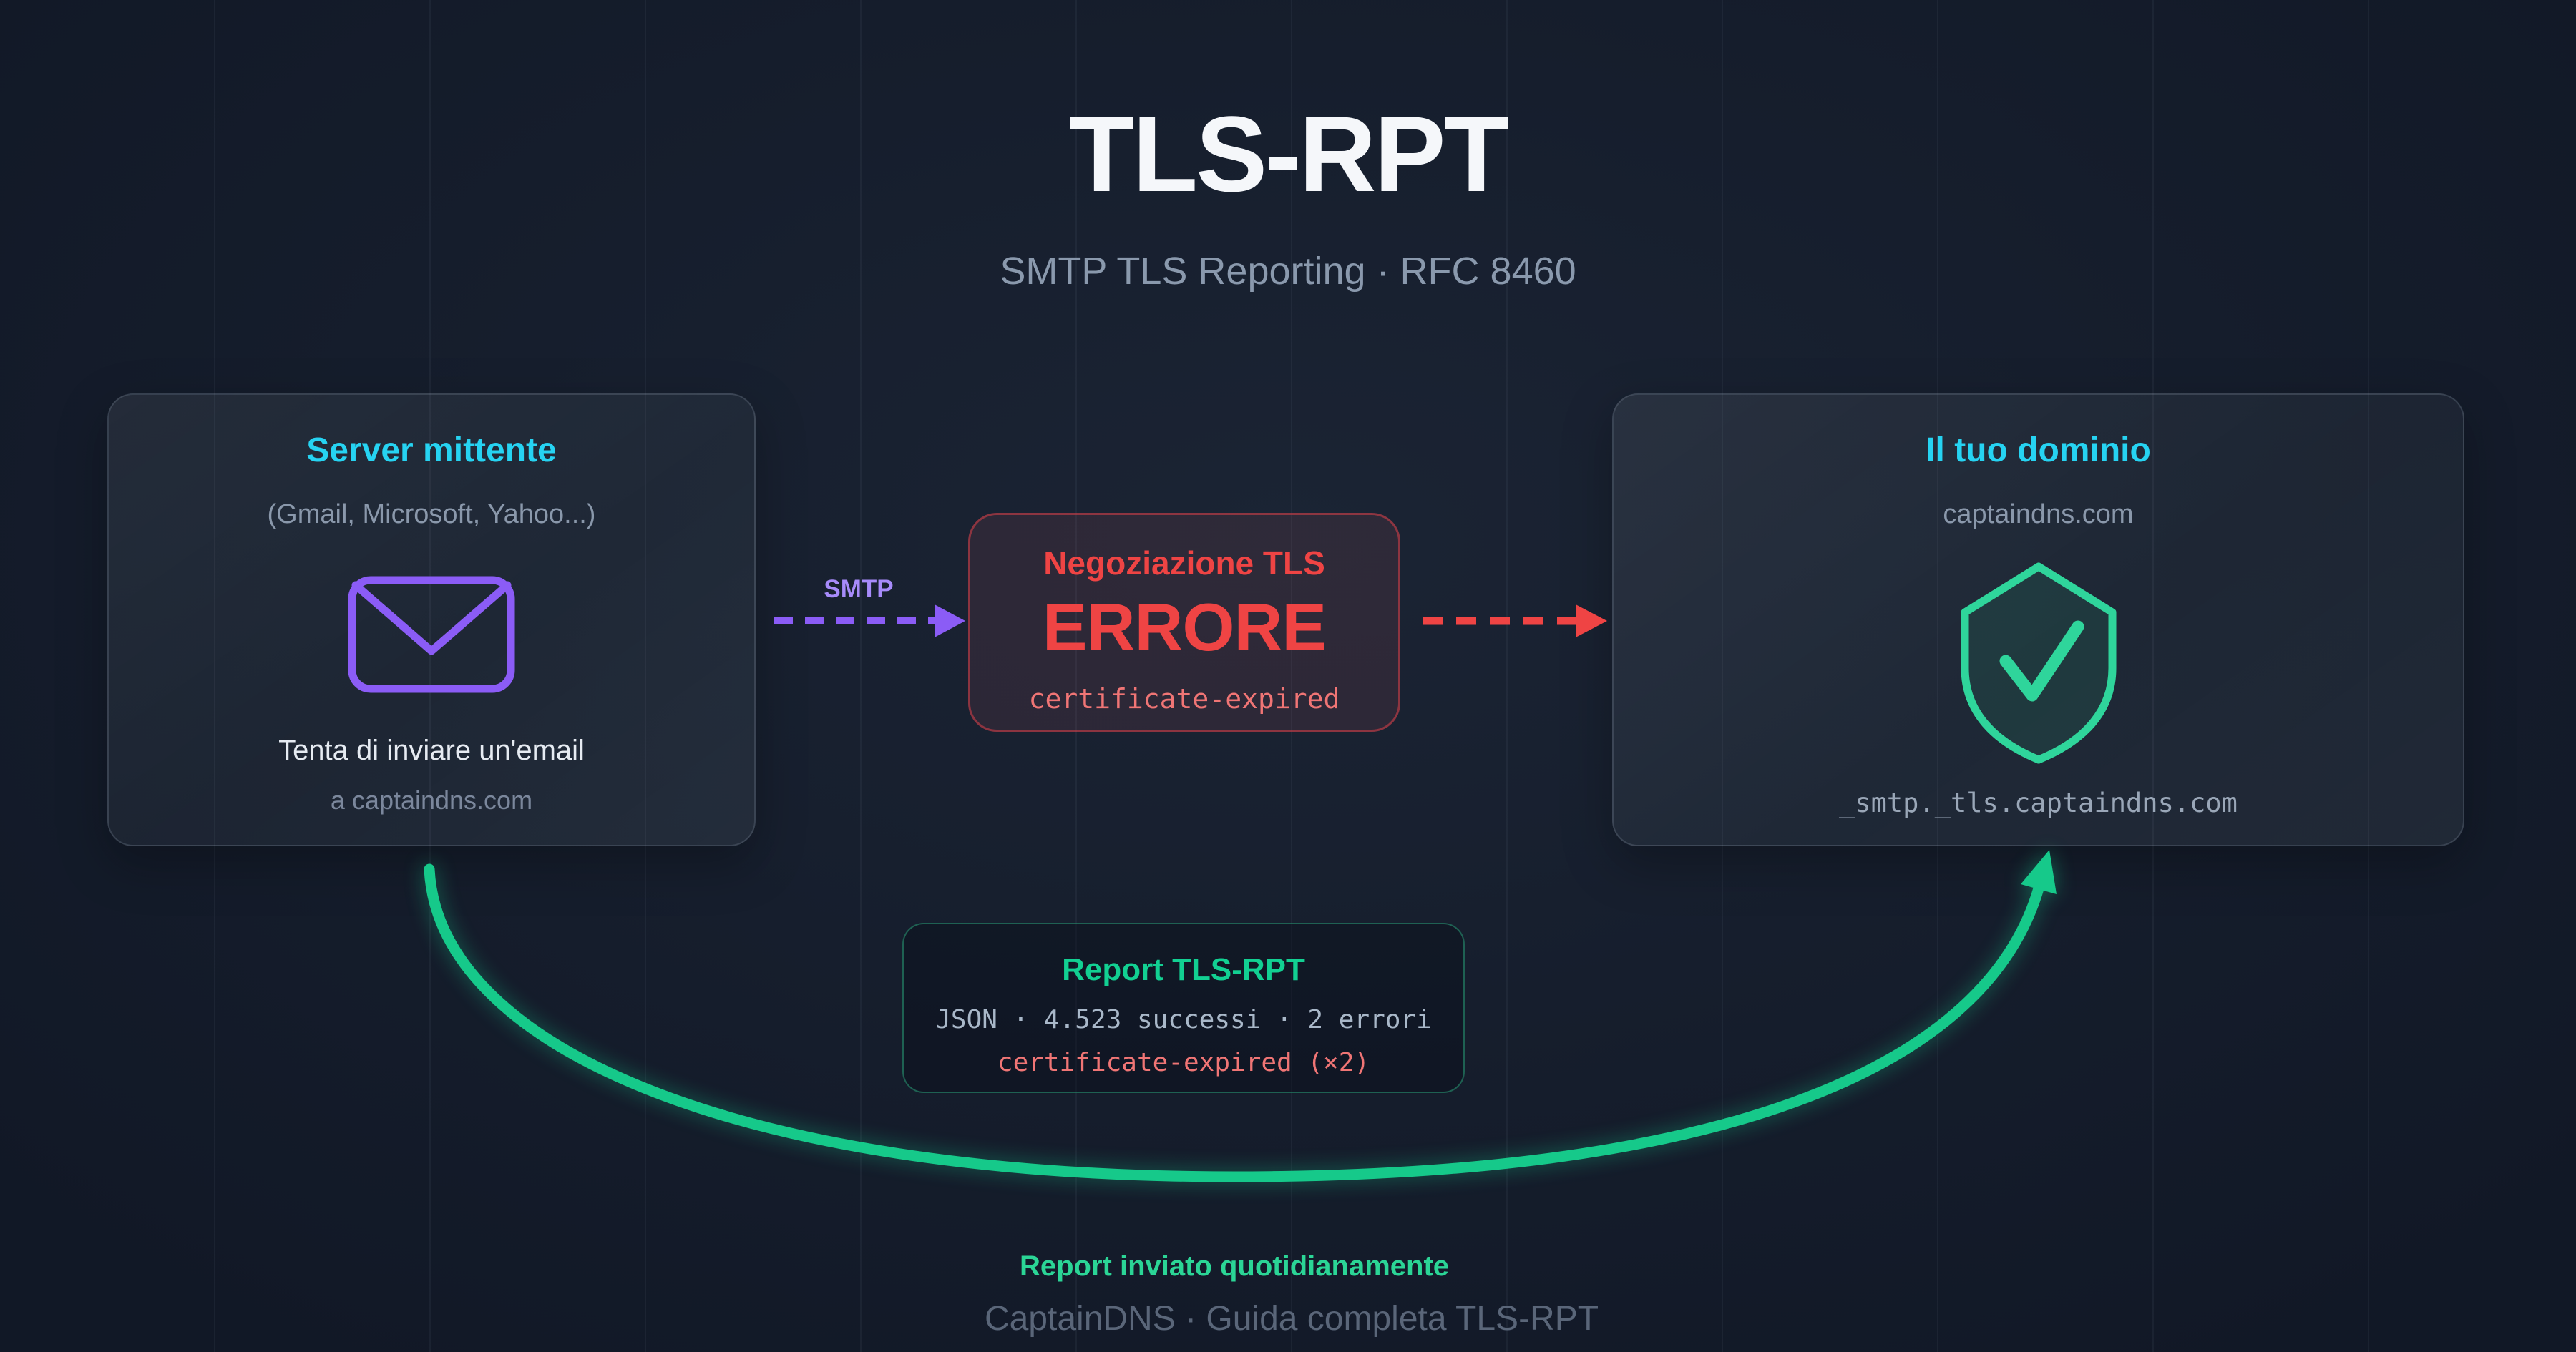 This screenshot has height=1352, width=2576. I want to click on smtp-arrow-label: SMTP, so click(859, 589).